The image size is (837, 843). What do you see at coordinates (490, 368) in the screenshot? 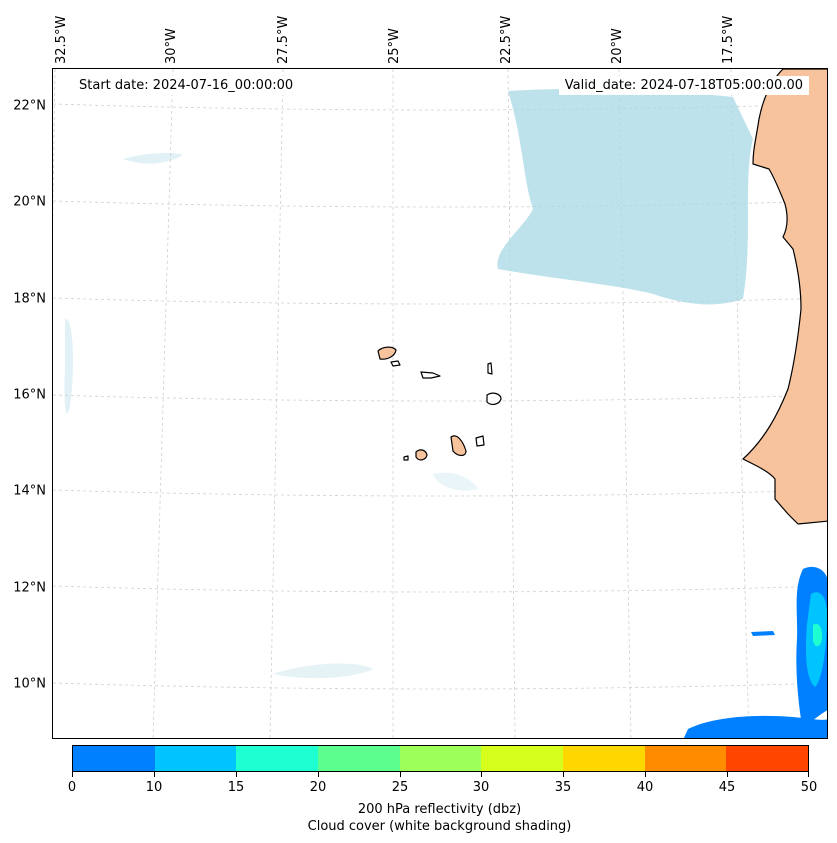
I see `island-sal` at bounding box center [490, 368].